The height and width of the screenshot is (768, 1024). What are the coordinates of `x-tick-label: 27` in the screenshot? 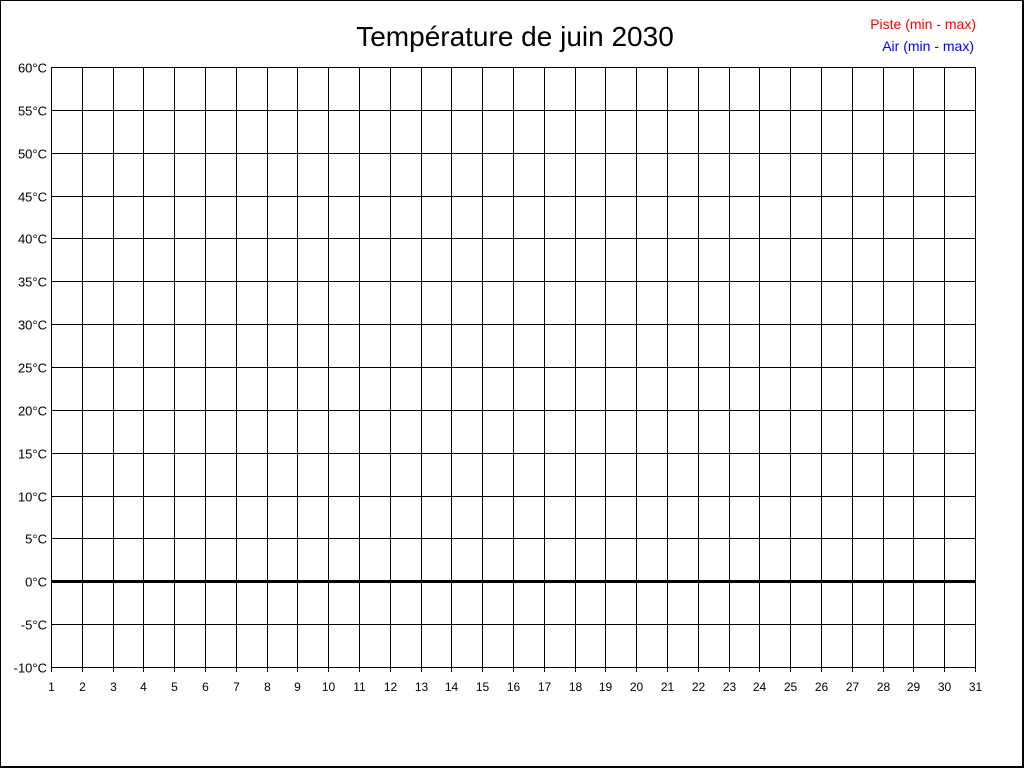 It's located at (853, 687).